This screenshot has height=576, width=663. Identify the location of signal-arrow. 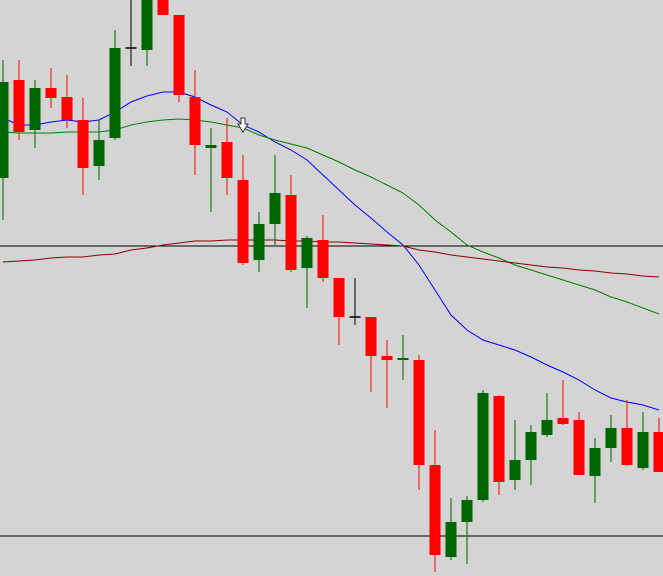
(243, 125).